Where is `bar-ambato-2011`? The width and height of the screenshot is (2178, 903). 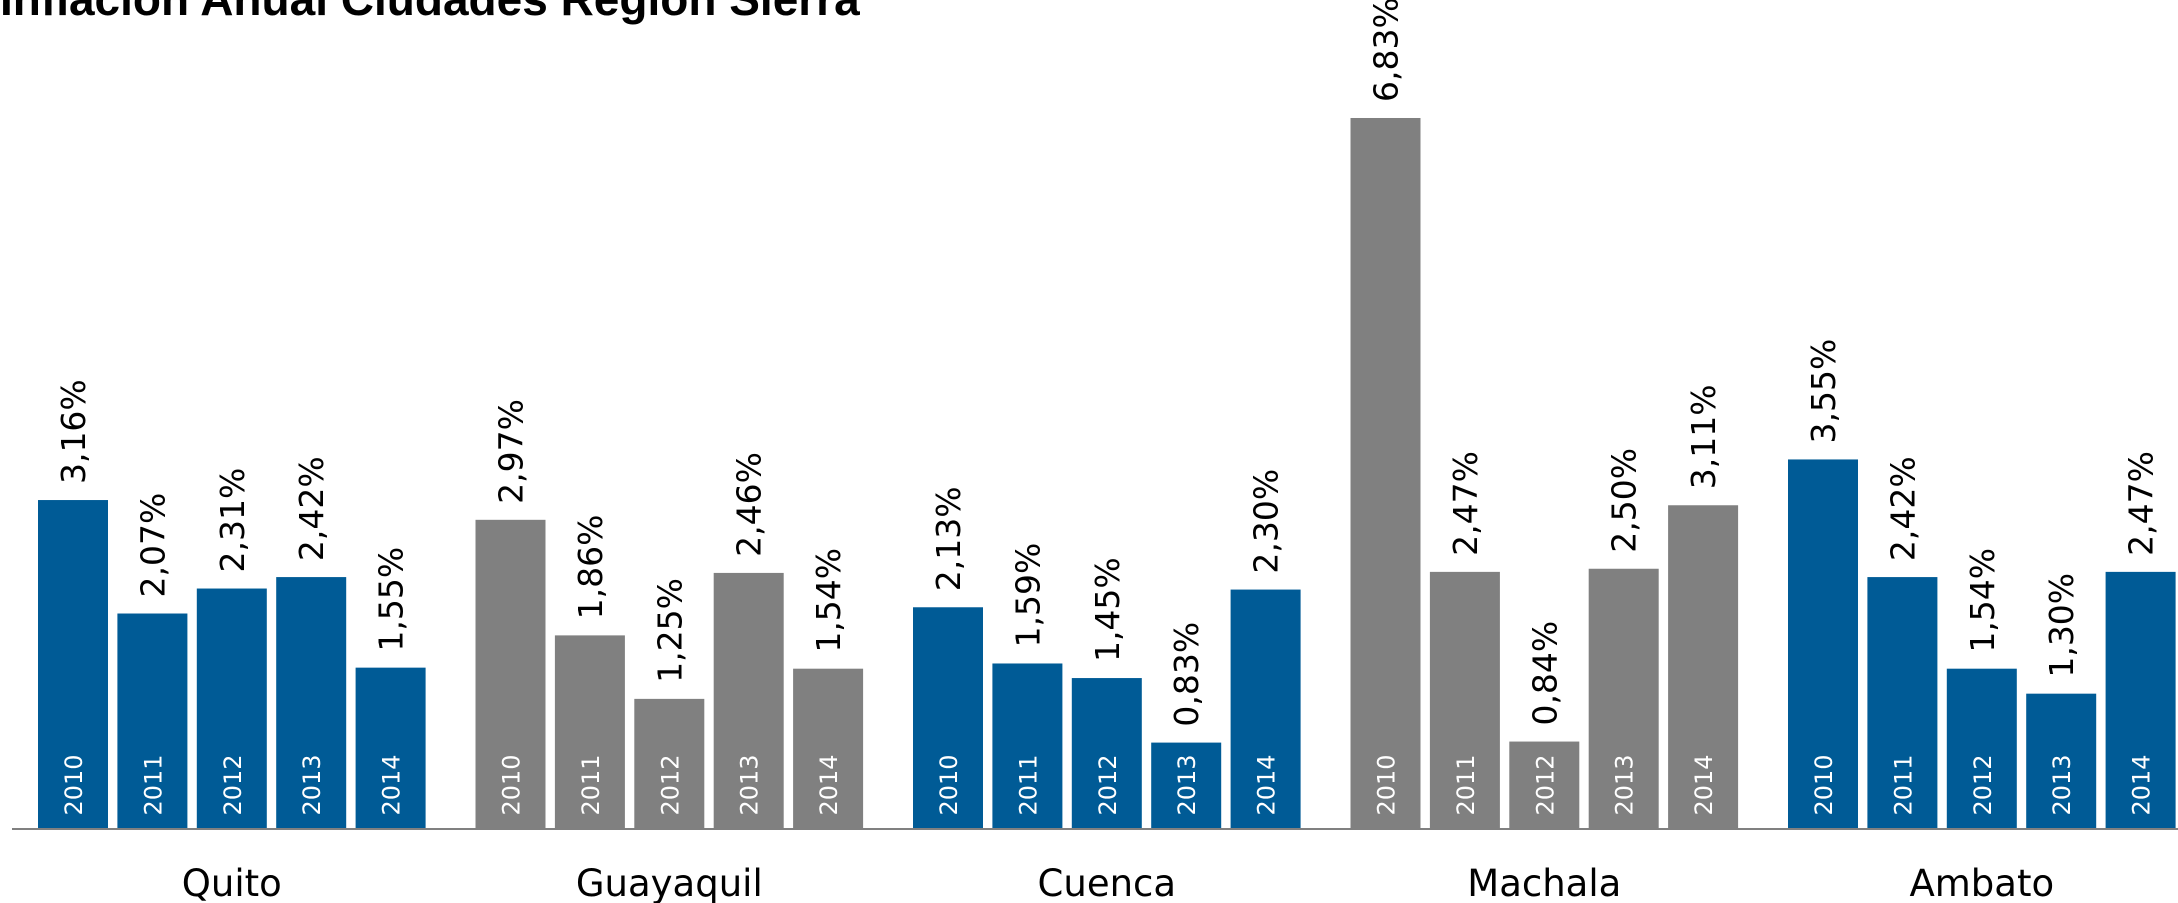 bar-ambato-2011 is located at coordinates (1902, 703).